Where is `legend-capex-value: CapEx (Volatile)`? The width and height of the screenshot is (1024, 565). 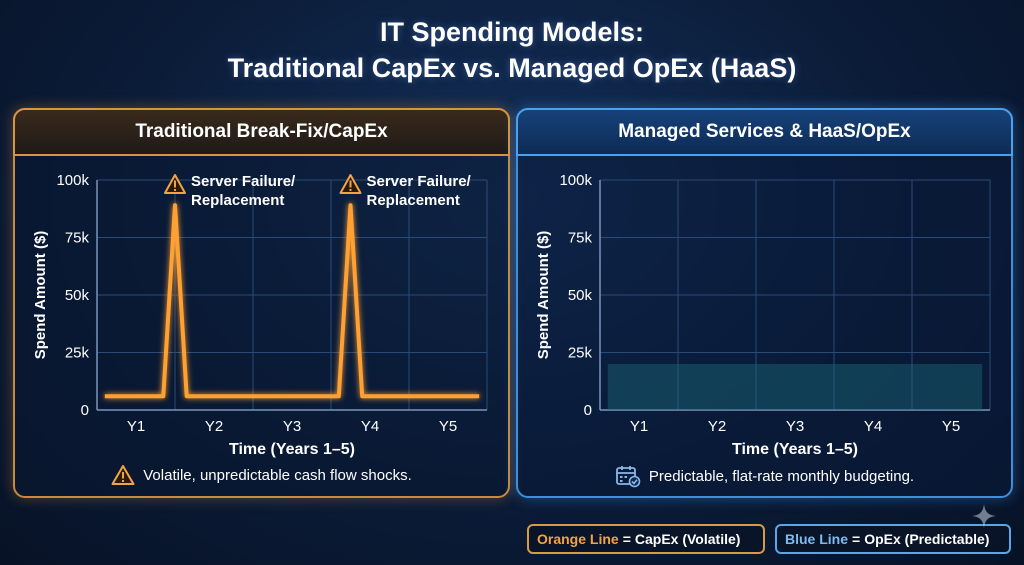 legend-capex-value: CapEx (Volatile) is located at coordinates (687, 539).